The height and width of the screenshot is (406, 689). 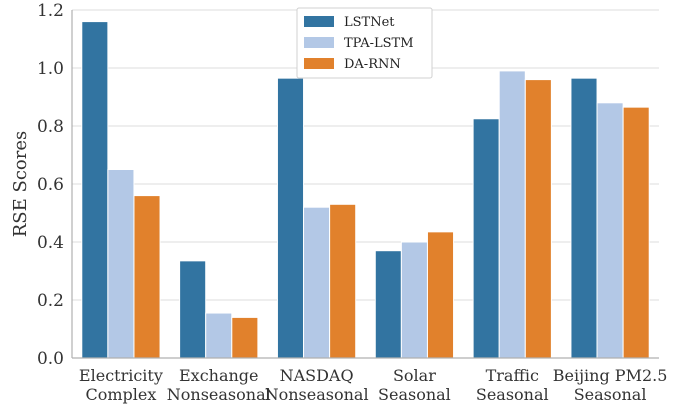 What do you see at coordinates (50, 243) in the screenshot?
I see `y-tick-label: 0.4` at bounding box center [50, 243].